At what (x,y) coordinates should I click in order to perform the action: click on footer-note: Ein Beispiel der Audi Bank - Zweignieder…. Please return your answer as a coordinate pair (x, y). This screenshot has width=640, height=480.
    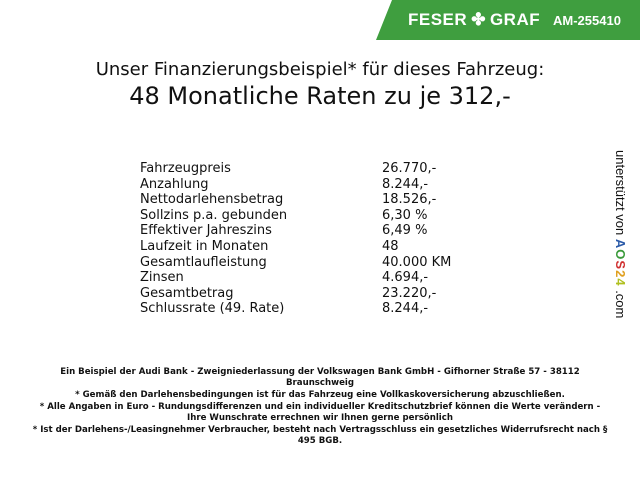
    Looking at the image, I should click on (320, 377).